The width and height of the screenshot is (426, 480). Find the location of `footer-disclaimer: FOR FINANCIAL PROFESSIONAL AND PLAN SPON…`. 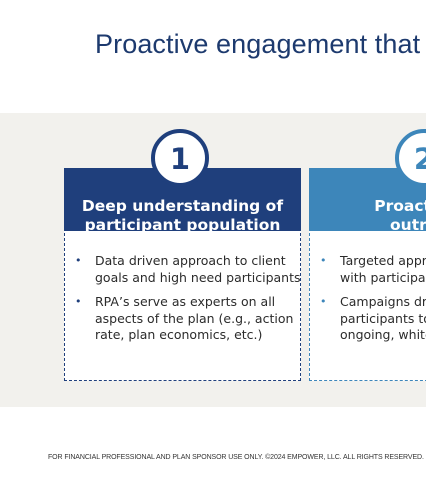

footer-disclaimer: FOR FINANCIAL PROFESSIONAL AND PLAN SPON… is located at coordinates (236, 457).